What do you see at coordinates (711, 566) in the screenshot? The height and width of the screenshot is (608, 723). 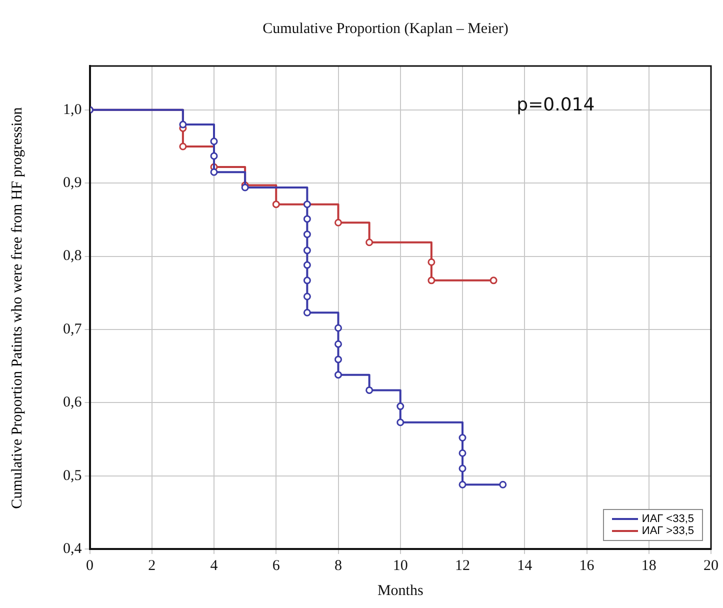 I see `x-tick-label: 20` at bounding box center [711, 566].